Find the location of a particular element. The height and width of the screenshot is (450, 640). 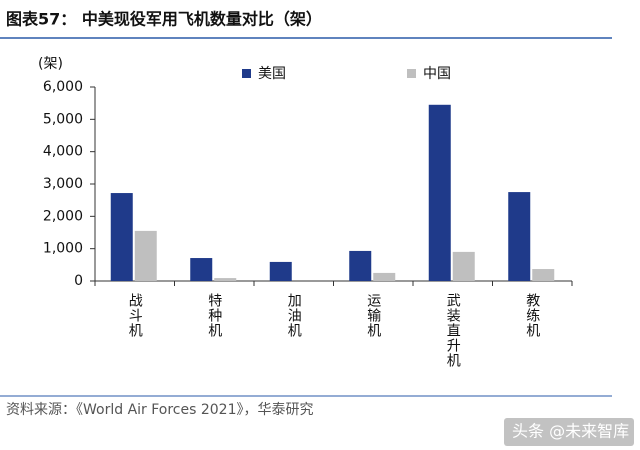

x-tick-label: 武装直升机 is located at coordinates (453, 330).